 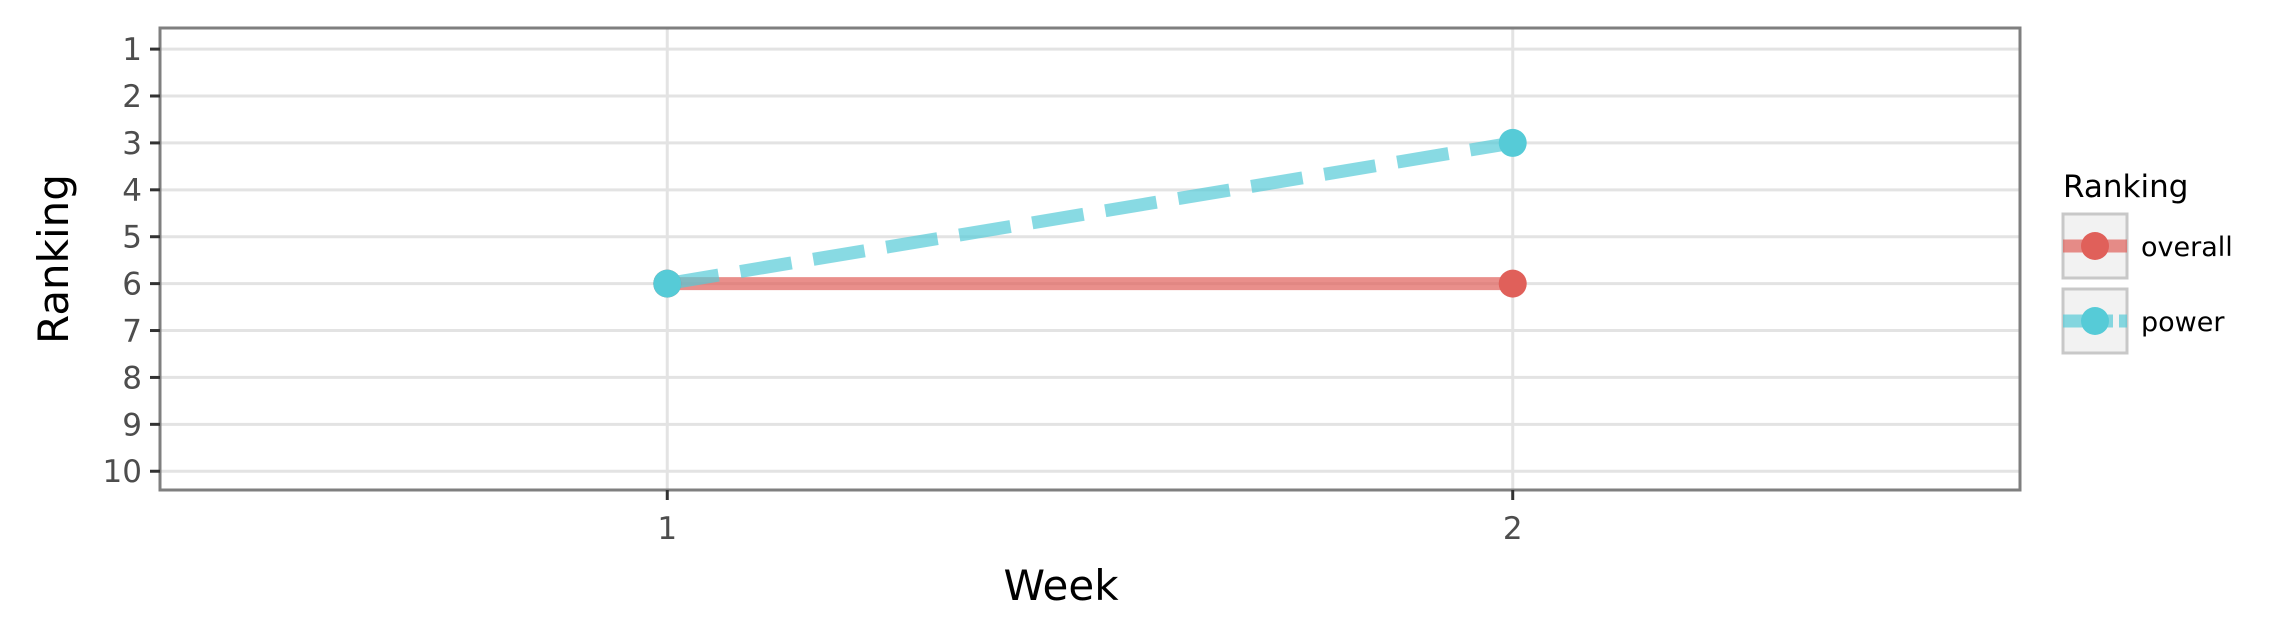 I want to click on legend-label: power, so click(x=2183, y=322).